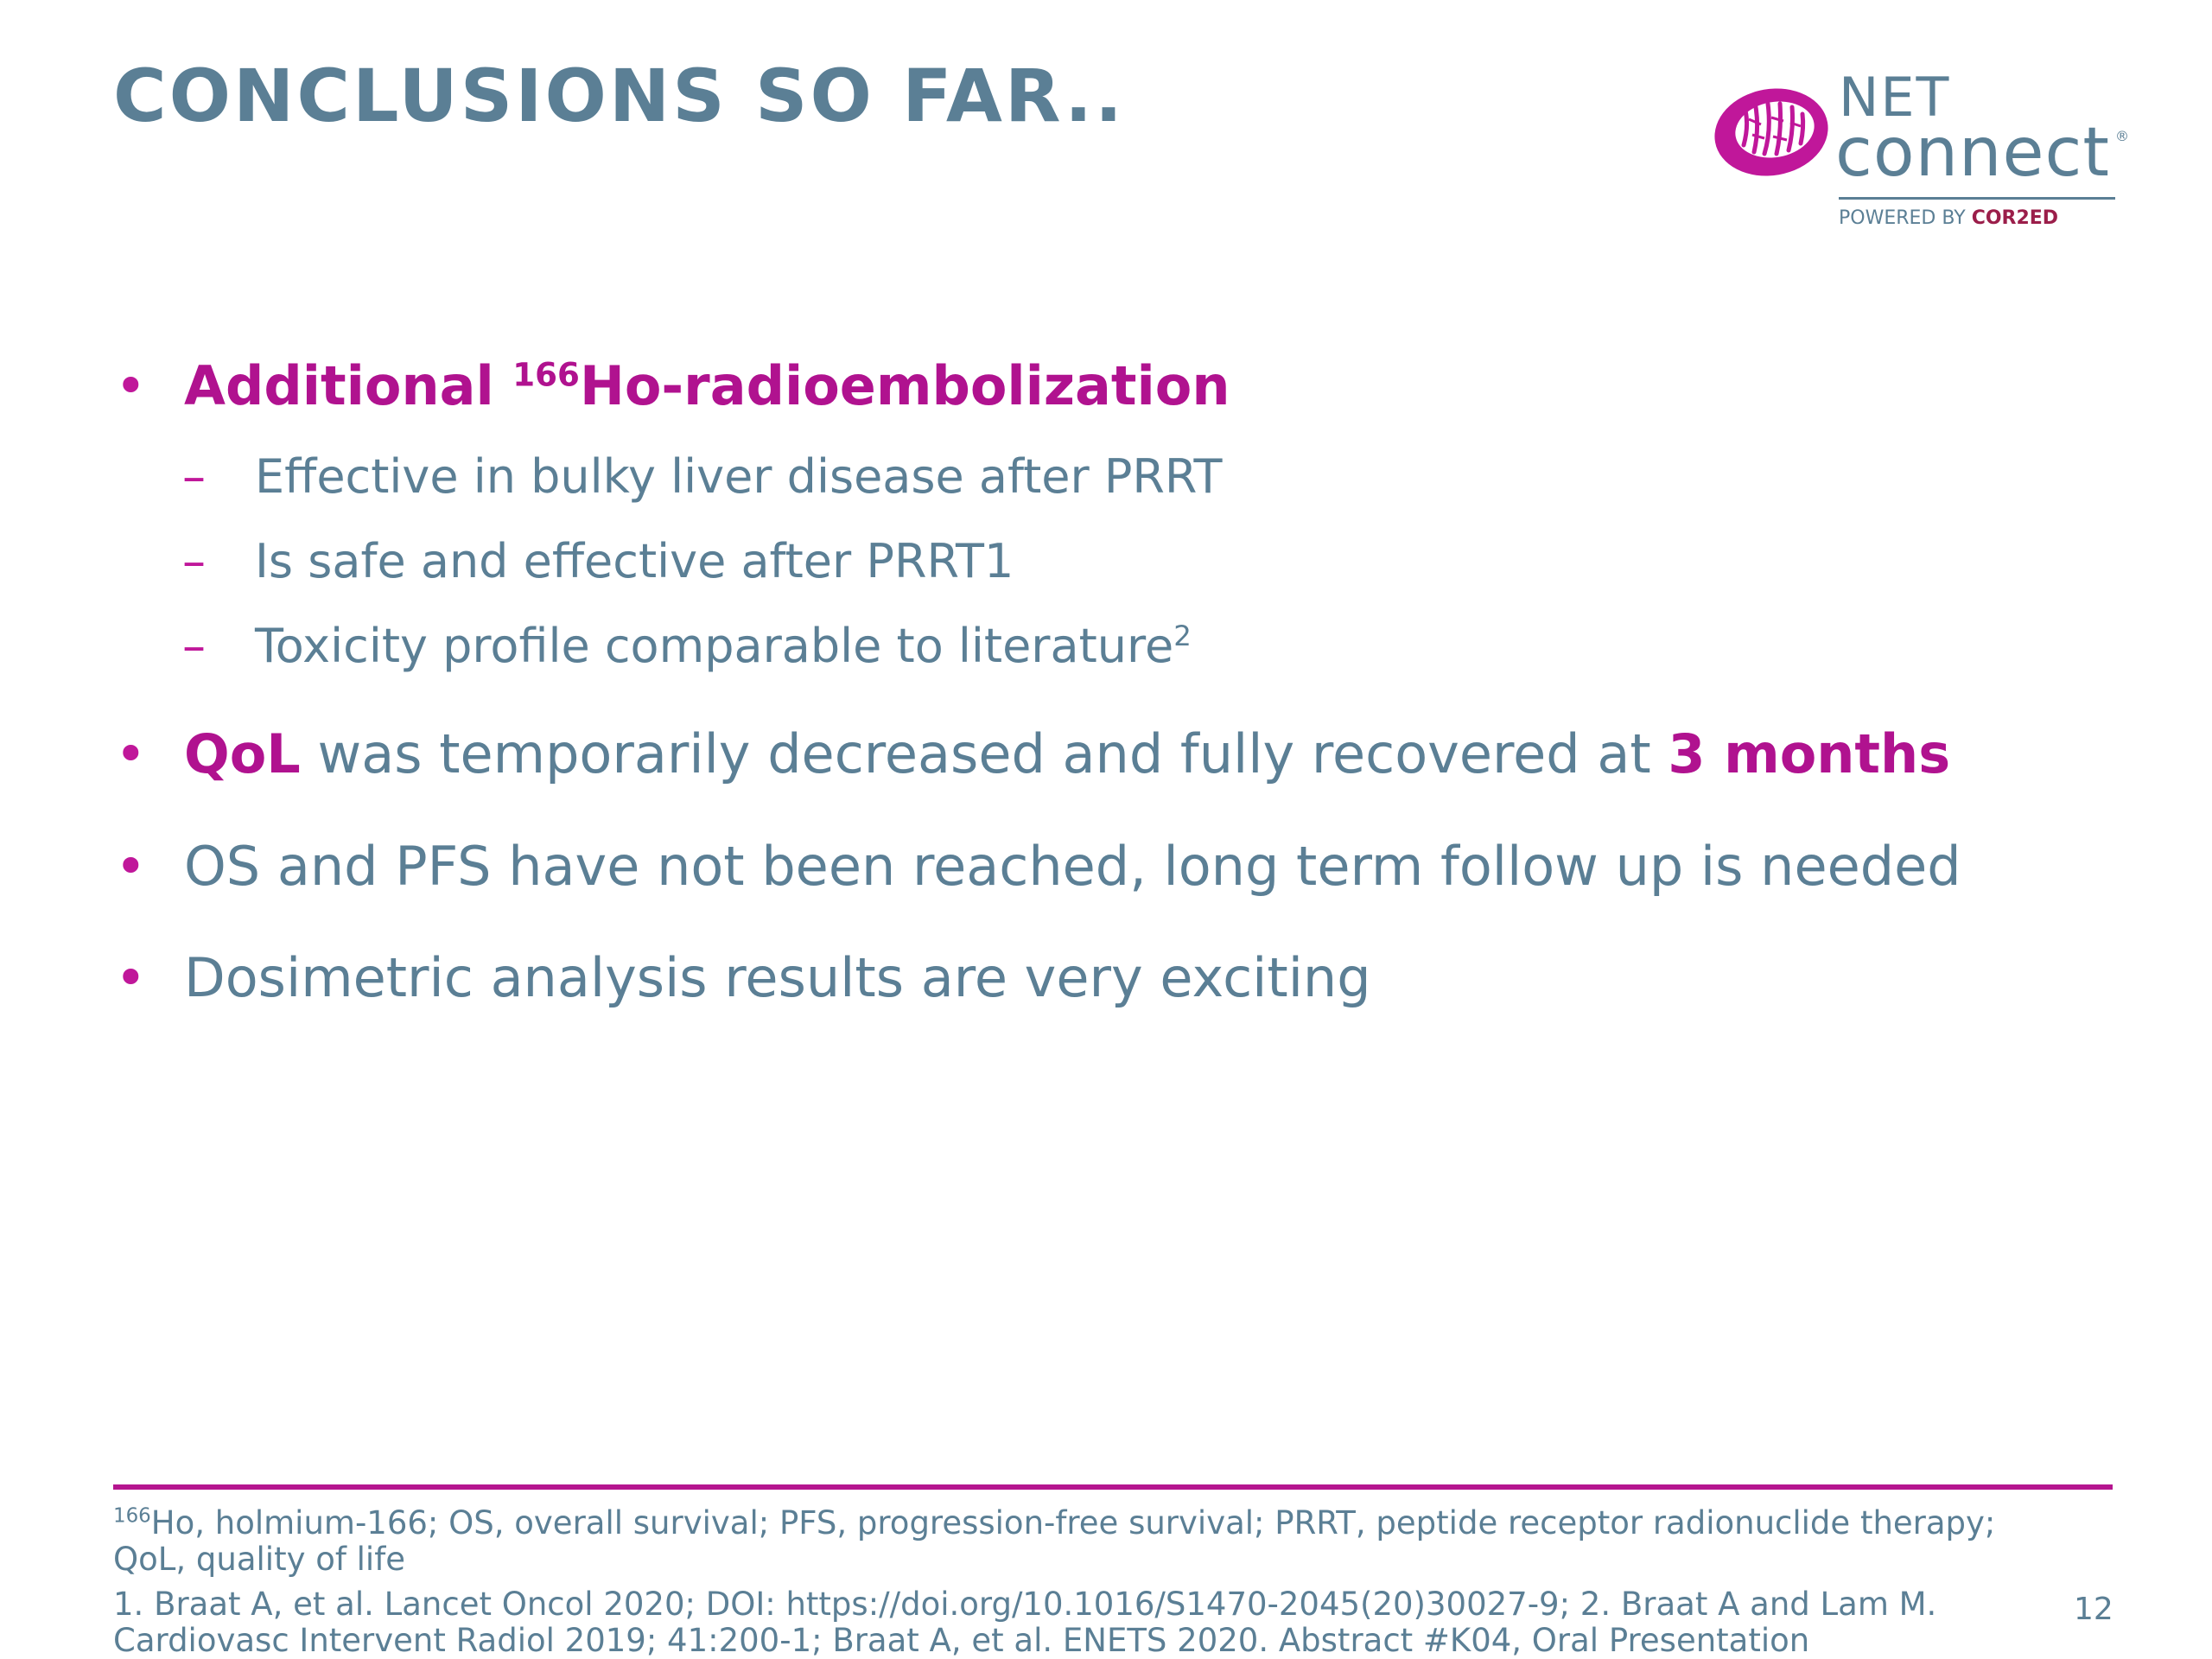 This screenshot has width=2212, height=1659. I want to click on bullet-1: • Additional 166Ho-radioembolization, so click(672, 385).